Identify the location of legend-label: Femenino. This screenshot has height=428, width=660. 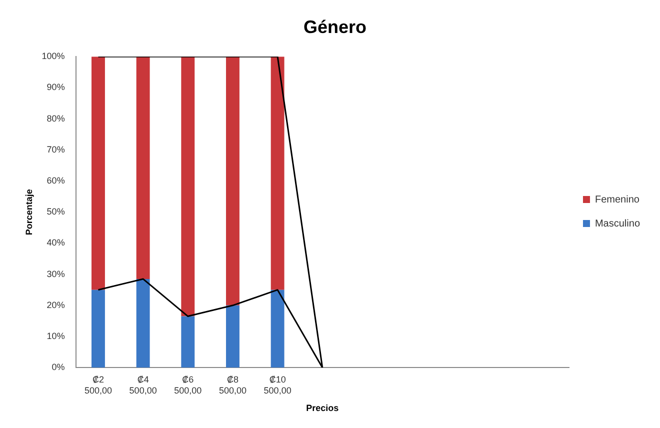
(617, 200).